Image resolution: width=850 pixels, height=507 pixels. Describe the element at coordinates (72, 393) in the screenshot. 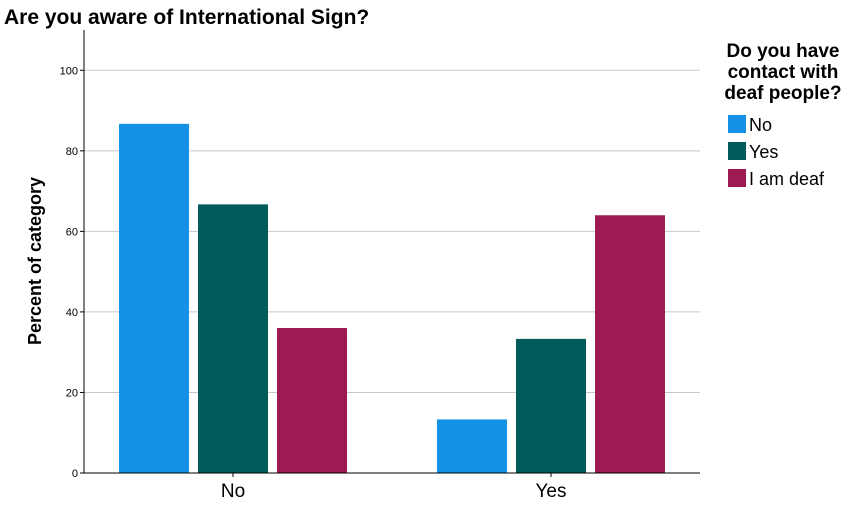

I see `y-tick-label: 20` at that location.